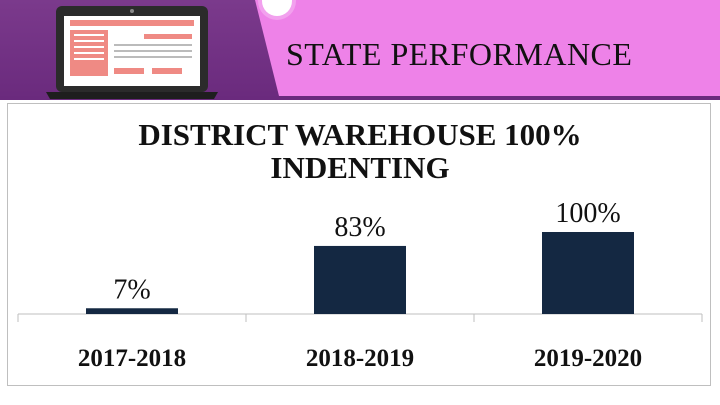 This screenshot has width=720, height=405. What do you see at coordinates (132, 311) in the screenshot?
I see `bar-2017-2018` at bounding box center [132, 311].